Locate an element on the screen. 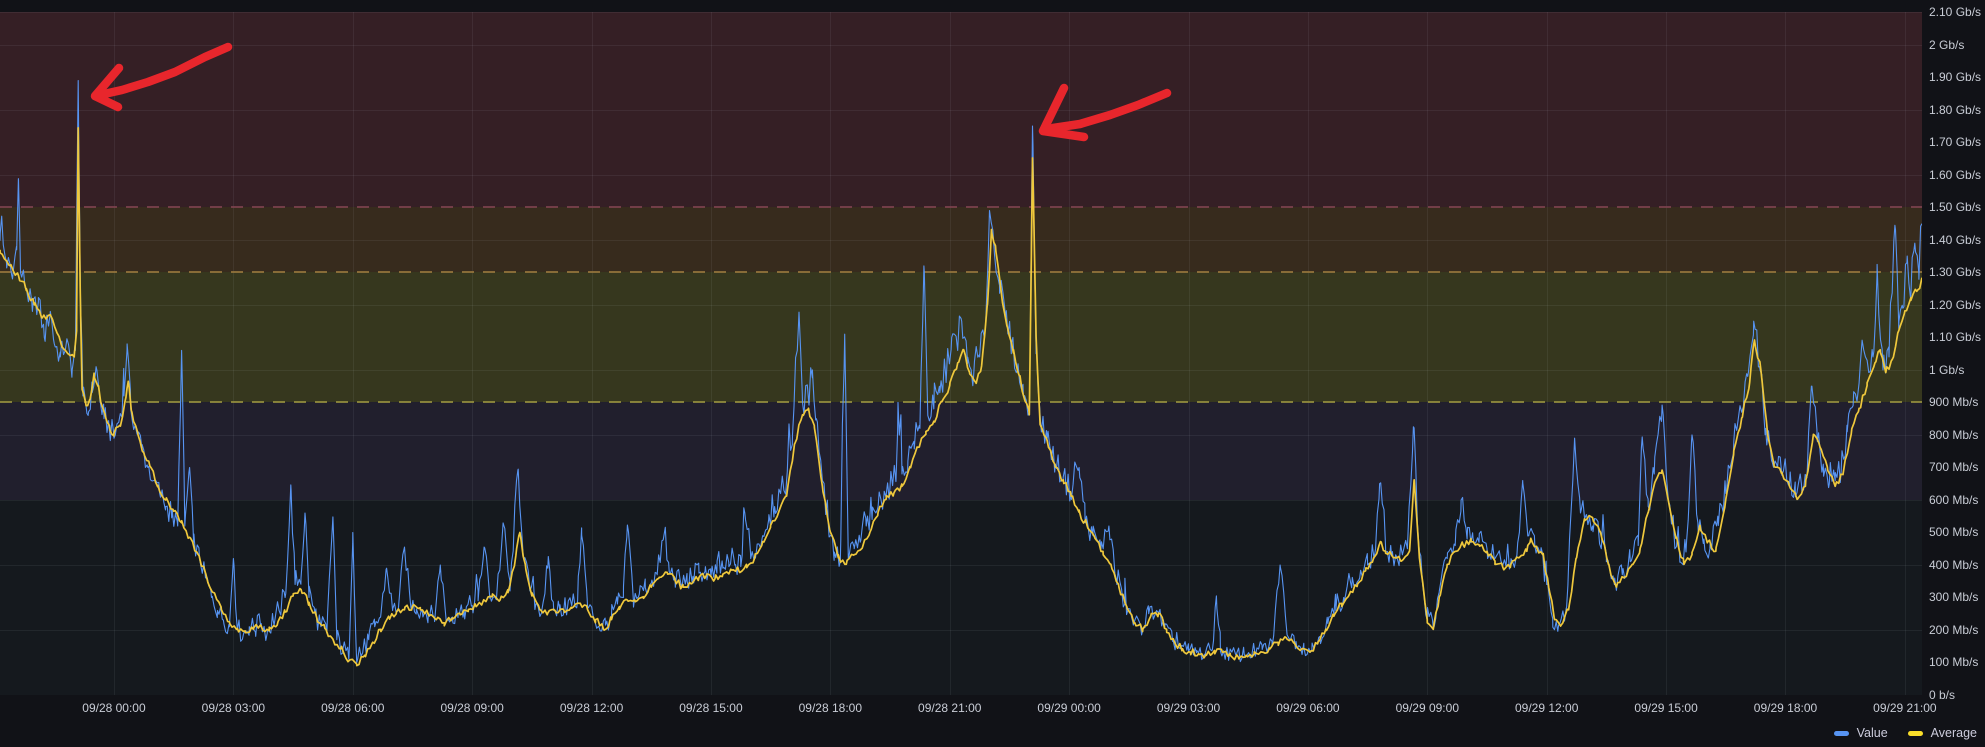 The width and height of the screenshot is (1985, 747). legend-item-value: Value is located at coordinates (1860, 733).